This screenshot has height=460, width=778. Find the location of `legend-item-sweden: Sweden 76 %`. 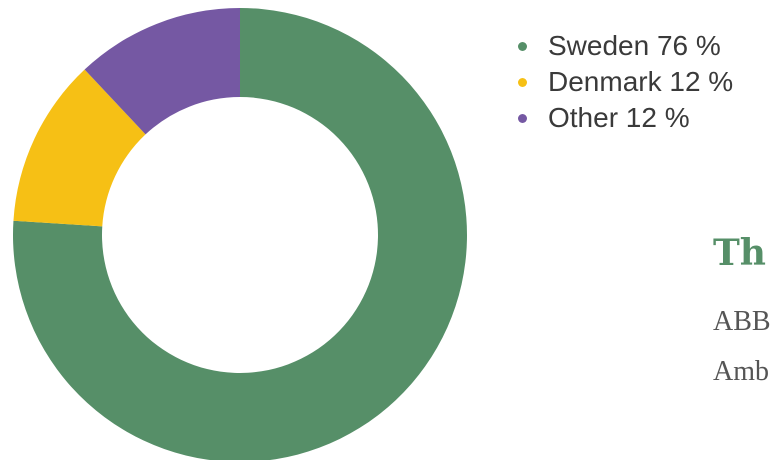

legend-item-sweden: Sweden 76 % is located at coordinates (625, 46).